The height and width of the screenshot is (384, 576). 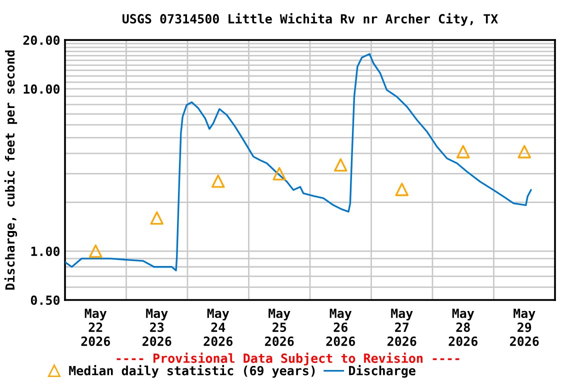 What do you see at coordinates (310, 19) in the screenshot?
I see `chart-title: USGS 07314500 Little Wichita Rv nr Archer City, TX` at bounding box center [310, 19].